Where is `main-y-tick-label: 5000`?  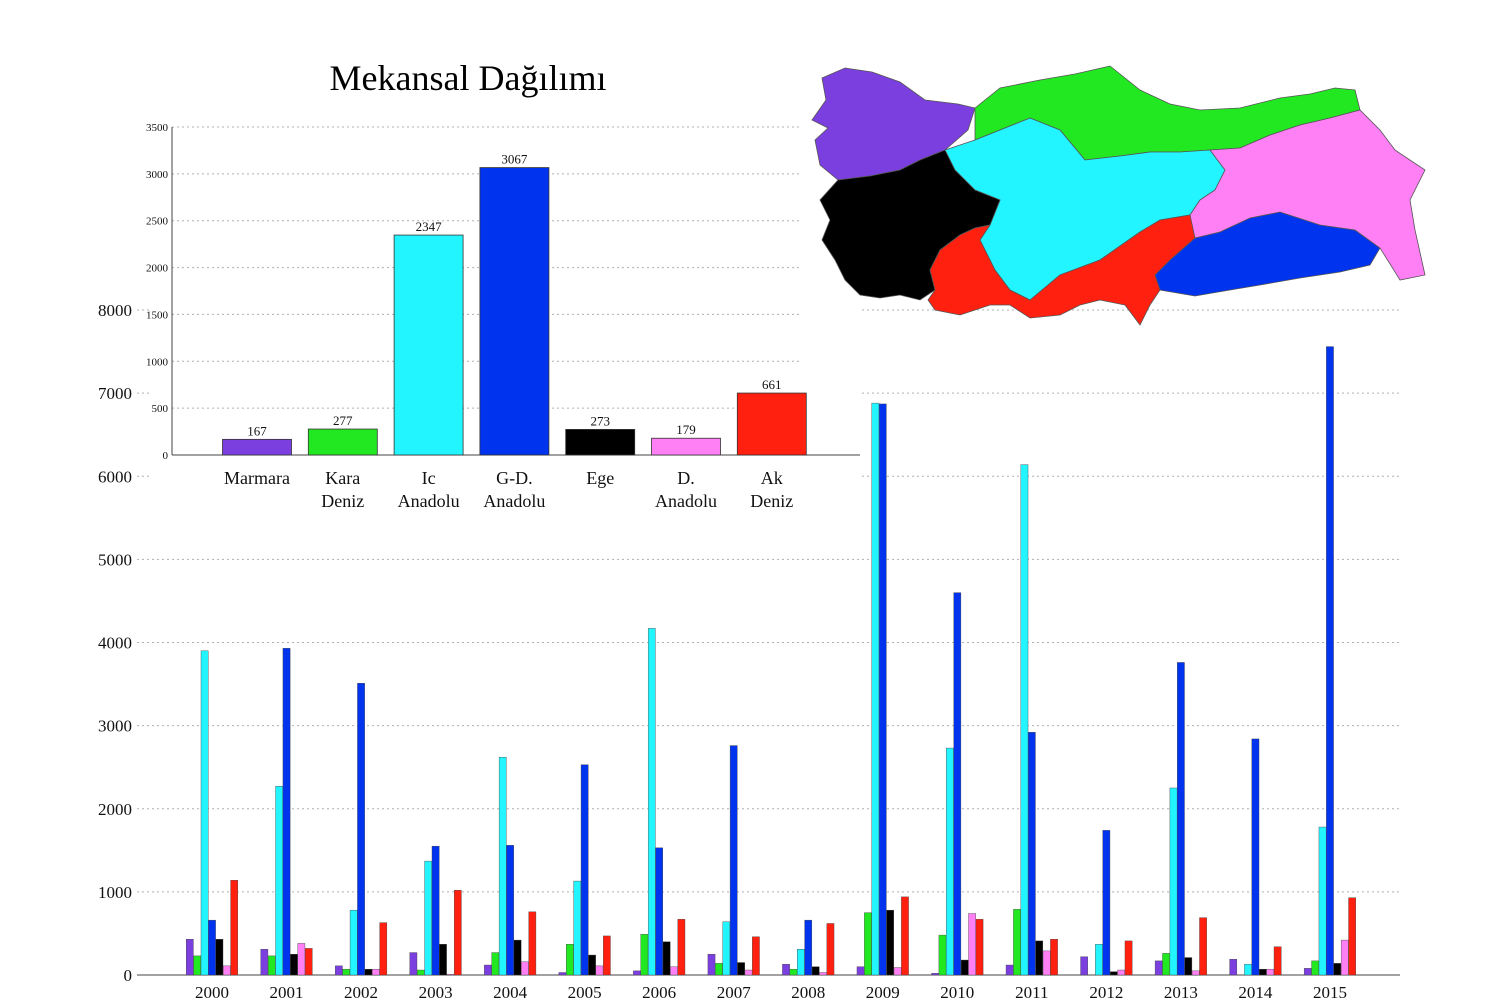 main-y-tick-label: 5000 is located at coordinates (115, 559).